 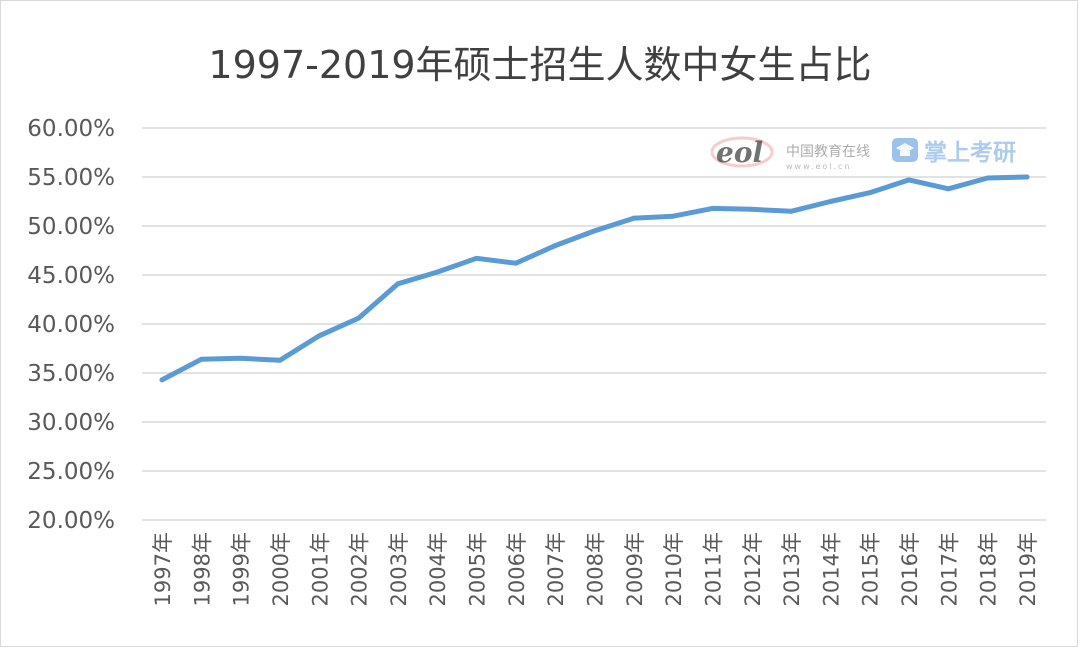 I want to click on x-tick-label: 2008年, so click(x=596, y=569).